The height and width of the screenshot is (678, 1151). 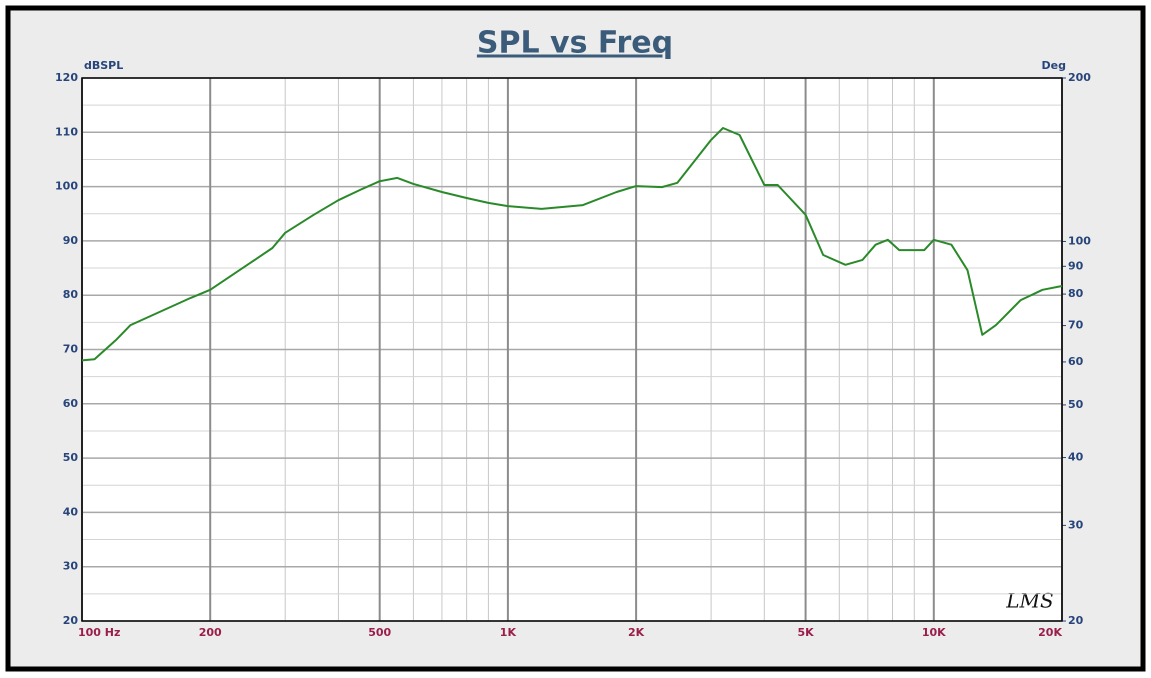 I want to click on y-axis-label: dBSPL, so click(x=103, y=65).